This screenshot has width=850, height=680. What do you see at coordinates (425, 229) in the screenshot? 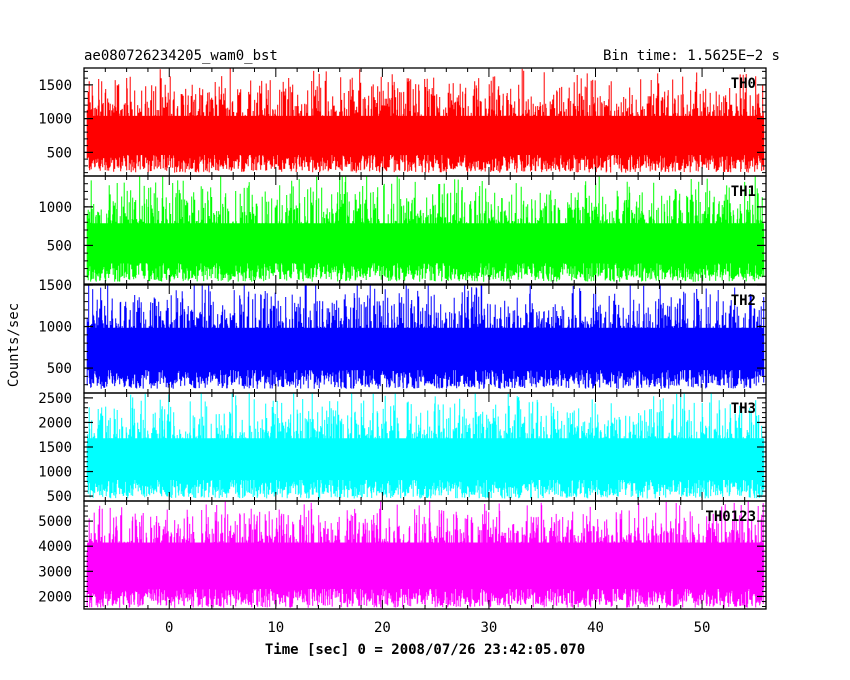
I see `series-line-th1` at bounding box center [425, 229].